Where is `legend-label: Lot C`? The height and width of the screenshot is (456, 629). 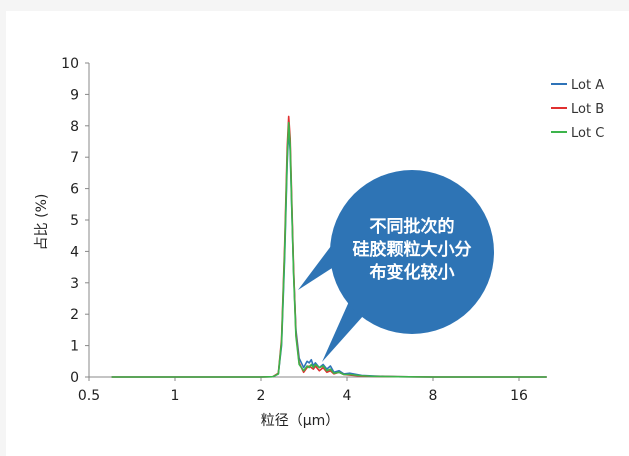
legend-label: Lot C is located at coordinates (587, 133).